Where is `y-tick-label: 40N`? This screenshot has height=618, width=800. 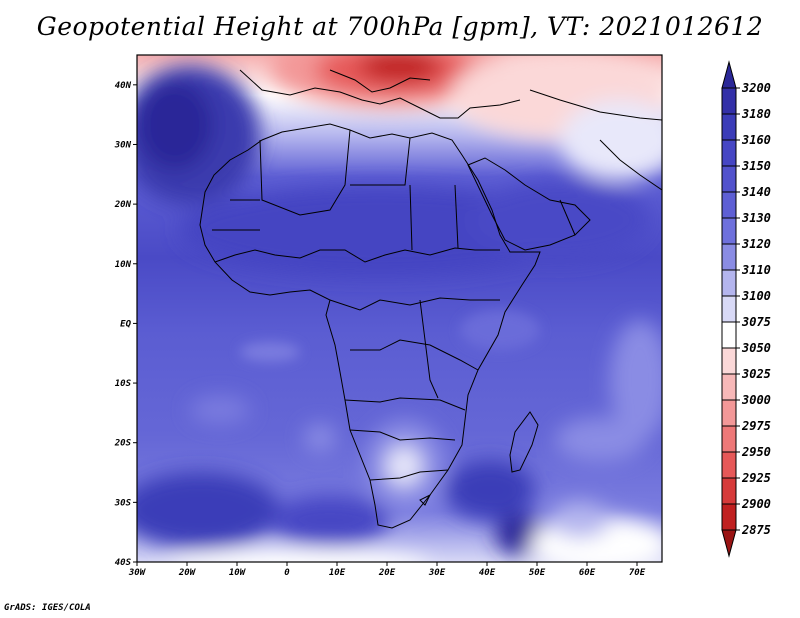
y-tick-label: 40N is located at coordinates (123, 86).